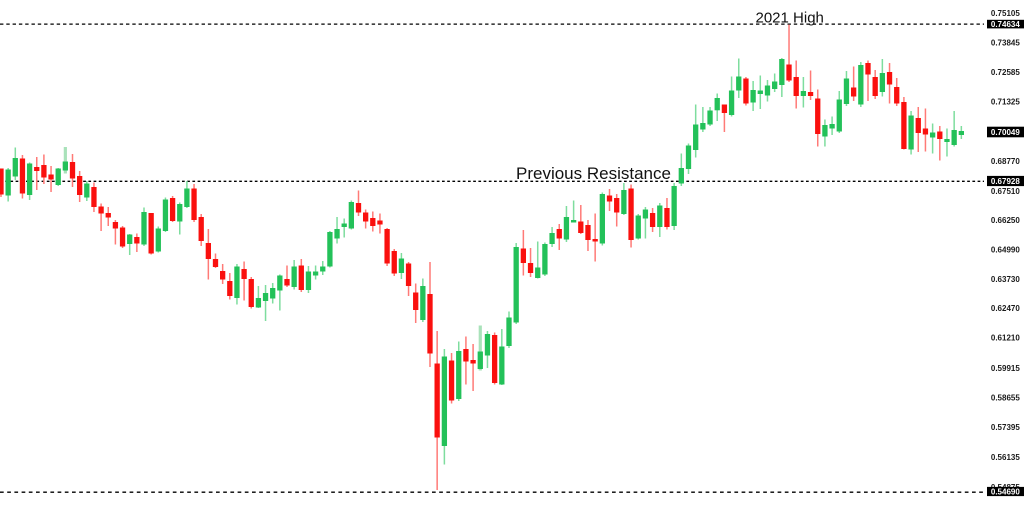  What do you see at coordinates (1005, 13) in the screenshot?
I see `svg-text: 0.75105` at bounding box center [1005, 13].